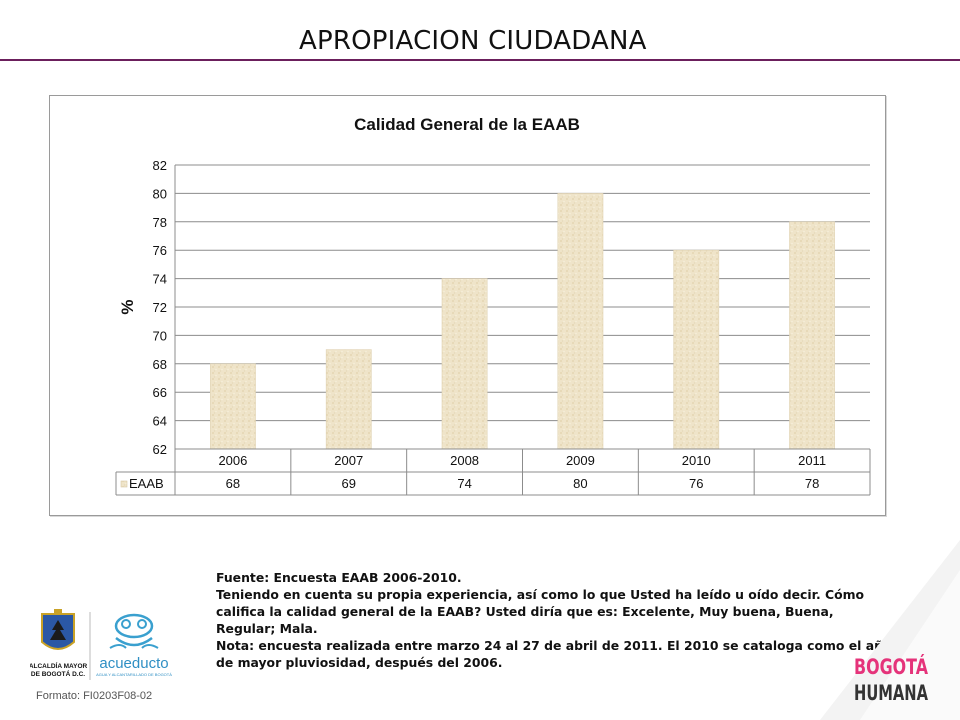  I want to click on x-category-label: 2008, so click(464, 460).